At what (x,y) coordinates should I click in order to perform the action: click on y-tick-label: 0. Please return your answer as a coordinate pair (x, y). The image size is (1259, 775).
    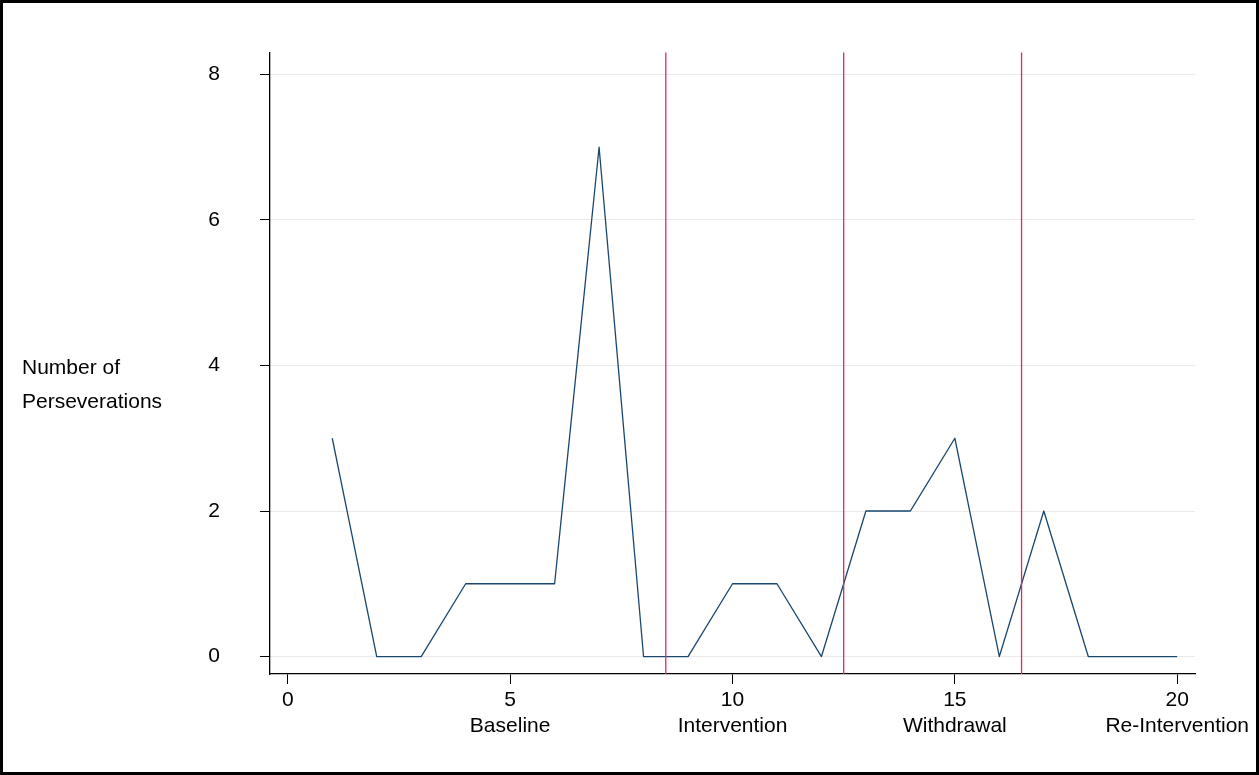
    Looking at the image, I should click on (214, 655).